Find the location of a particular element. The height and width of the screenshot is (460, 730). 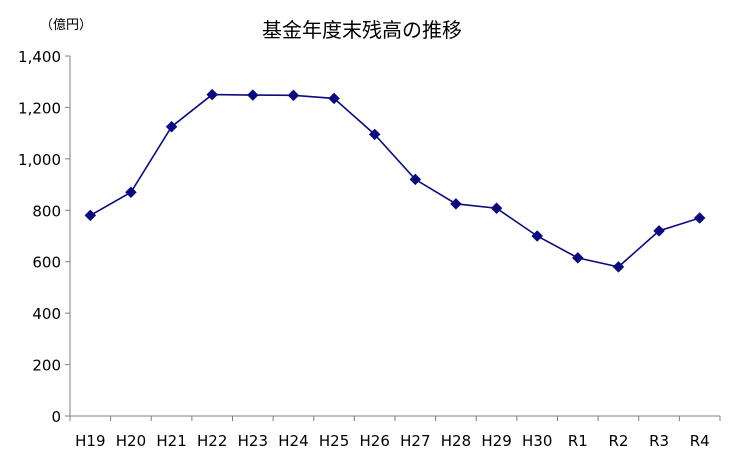

x-tick-label: R1 is located at coordinates (578, 441).